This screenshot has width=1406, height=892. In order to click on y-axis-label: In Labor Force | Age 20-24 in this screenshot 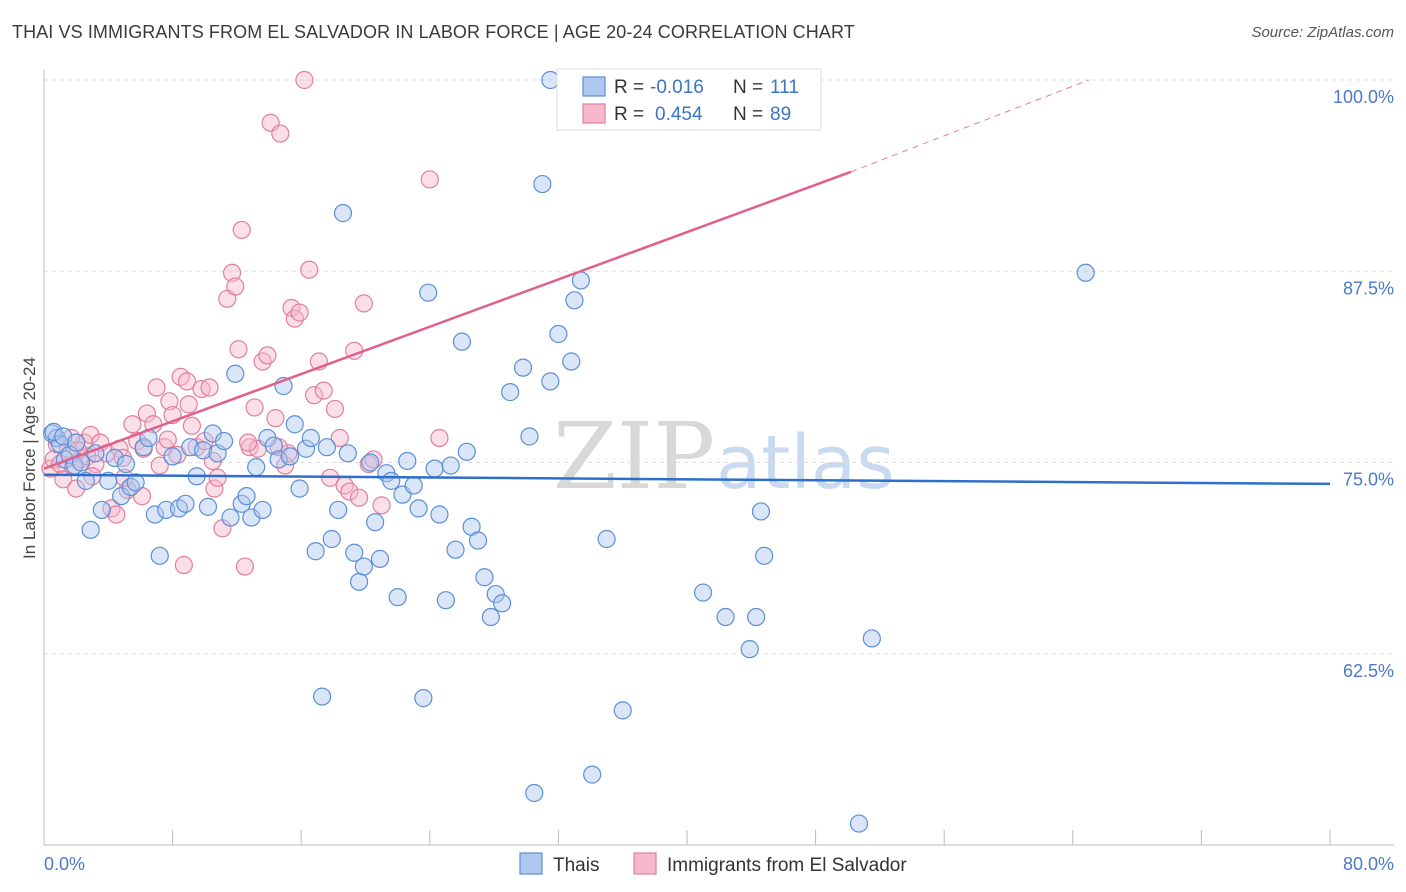, I will do `click(29, 458)`.